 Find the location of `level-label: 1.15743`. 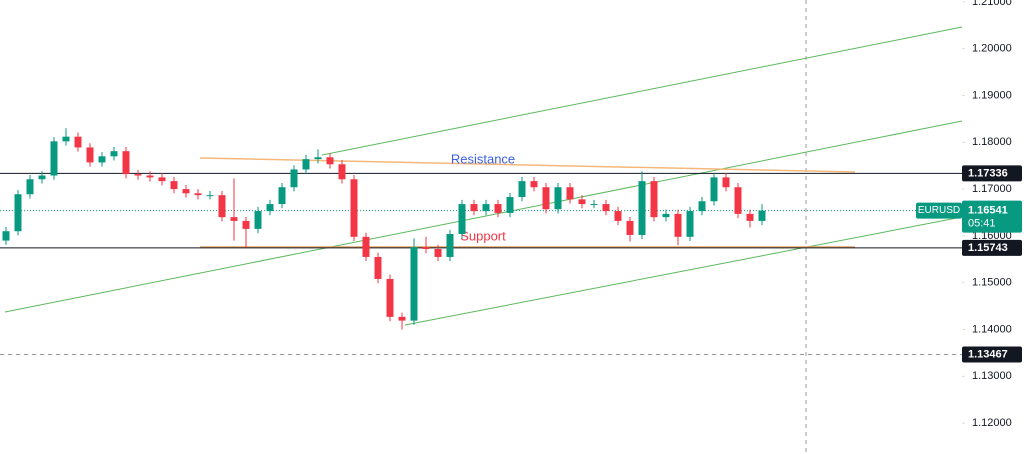

level-label: 1.15743 is located at coordinates (988, 248).